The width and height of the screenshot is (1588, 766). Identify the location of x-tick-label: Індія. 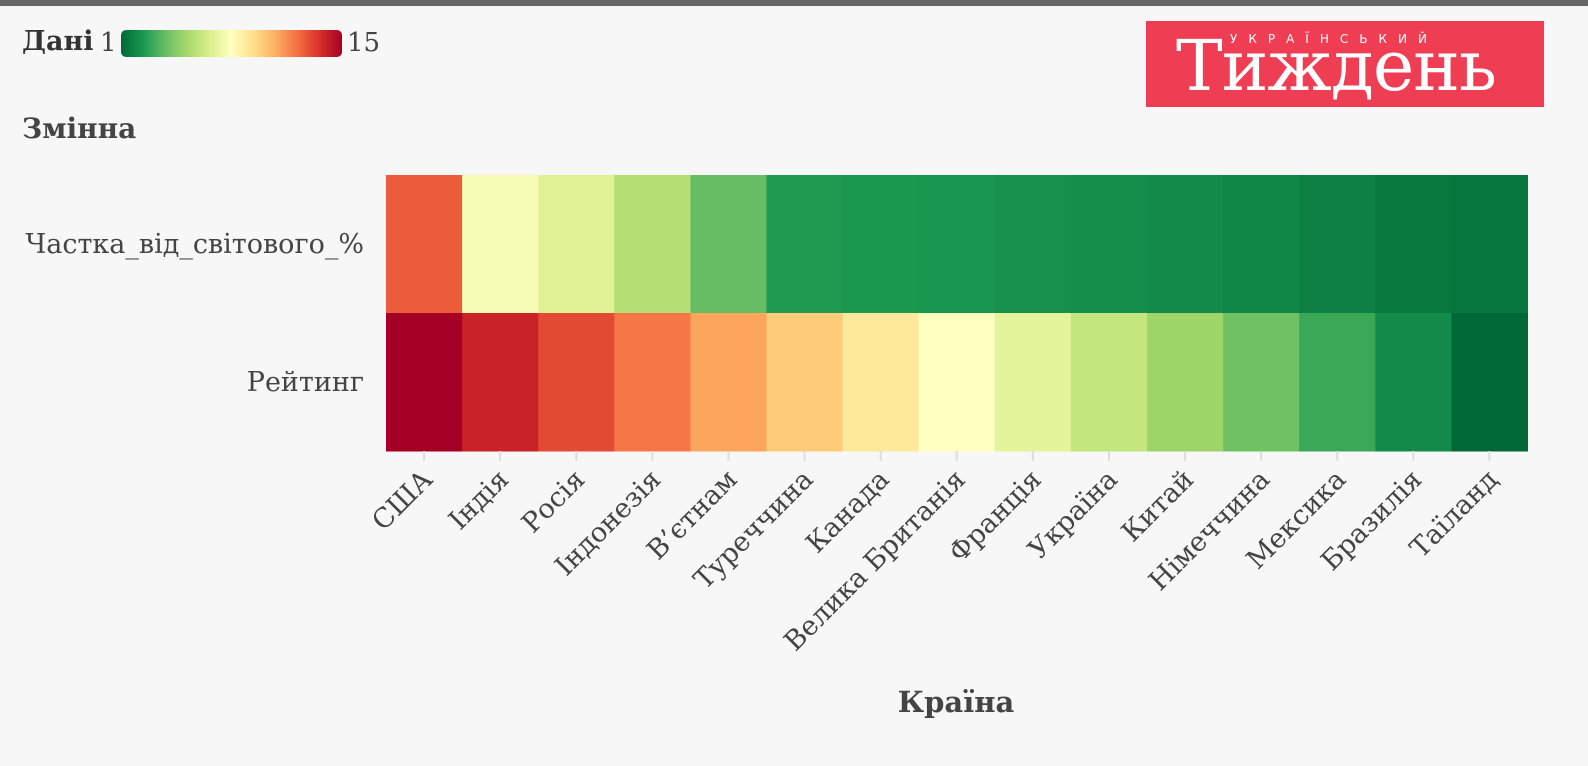
(479, 500).